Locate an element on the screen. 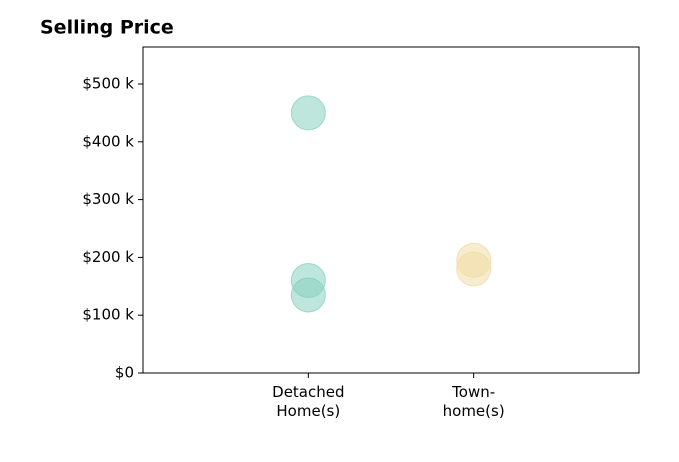  y-tick-label: $300 k is located at coordinates (108, 199).